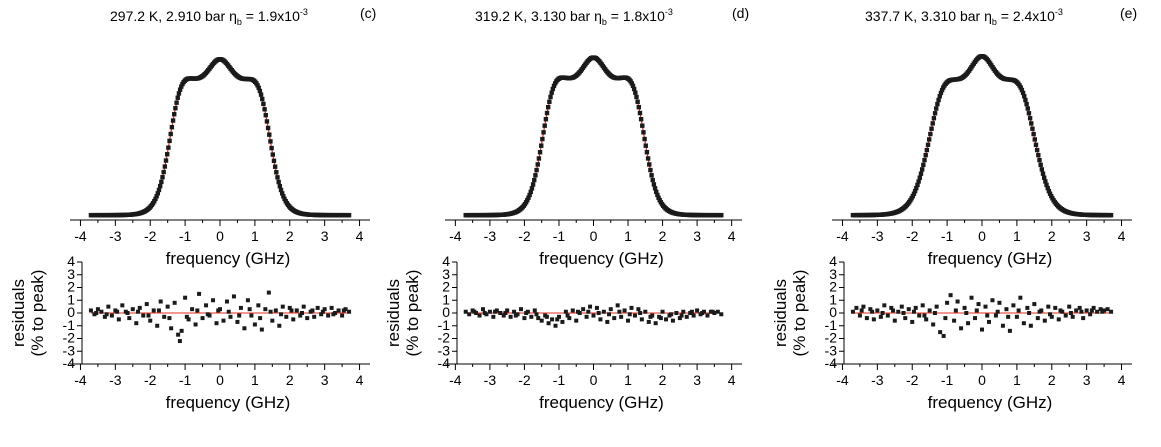  Describe the element at coordinates (697, 236) in the screenshot. I see `spectrum-x-tick-label-1: 3` at that location.